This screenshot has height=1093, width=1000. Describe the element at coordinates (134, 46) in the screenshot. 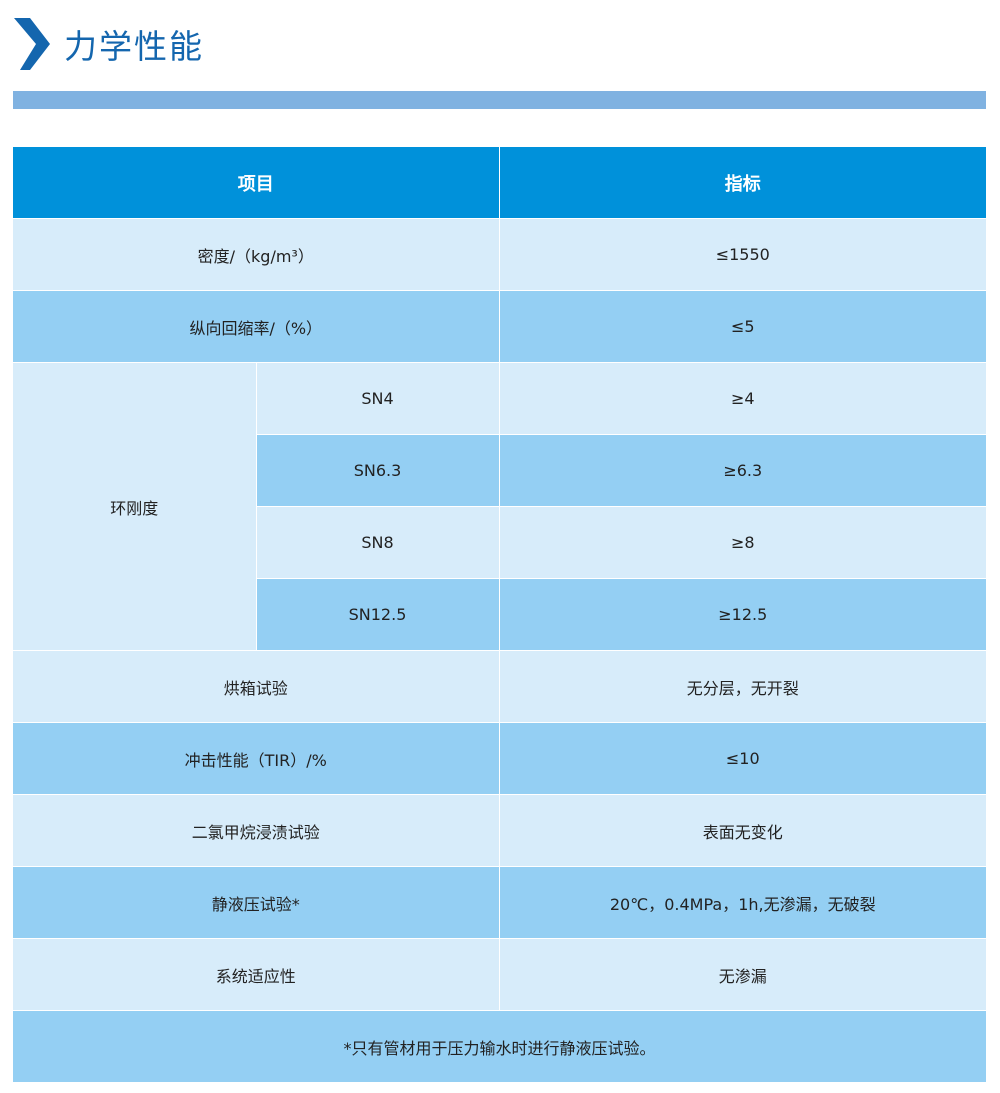

I see `page-title: 力学性能` at that location.